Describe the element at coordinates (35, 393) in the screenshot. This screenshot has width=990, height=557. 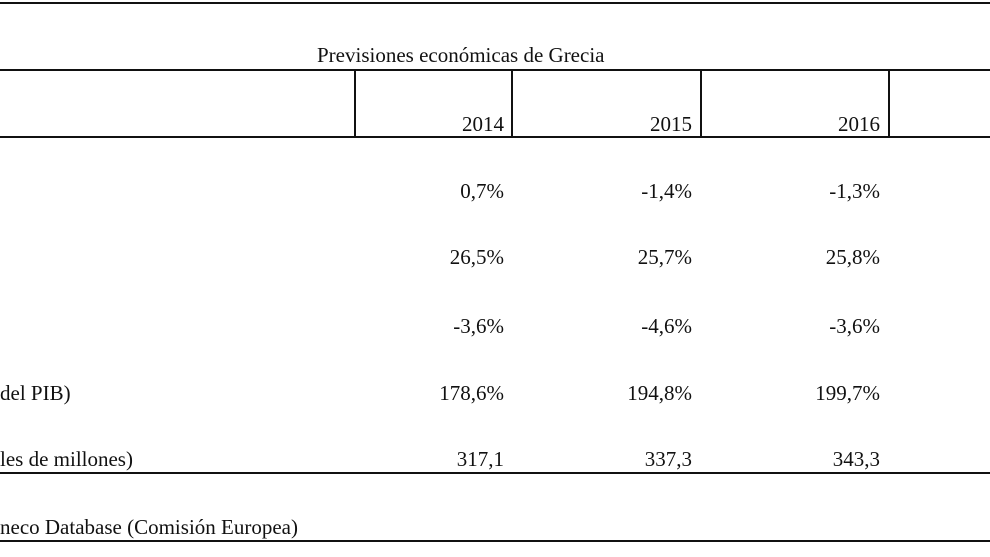
I see `row-label: del PIB)` at that location.